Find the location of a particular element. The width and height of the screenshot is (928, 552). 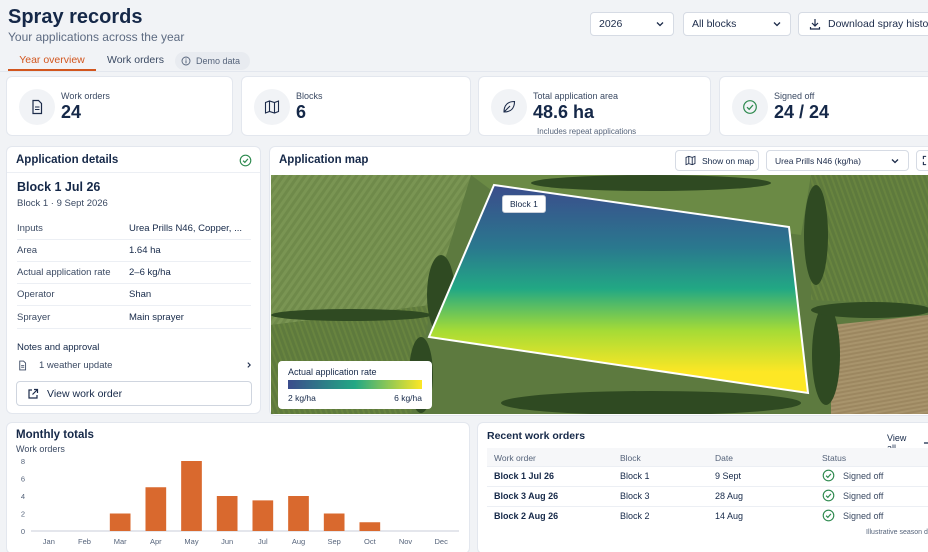

detail-value: Shan is located at coordinates (140, 294).